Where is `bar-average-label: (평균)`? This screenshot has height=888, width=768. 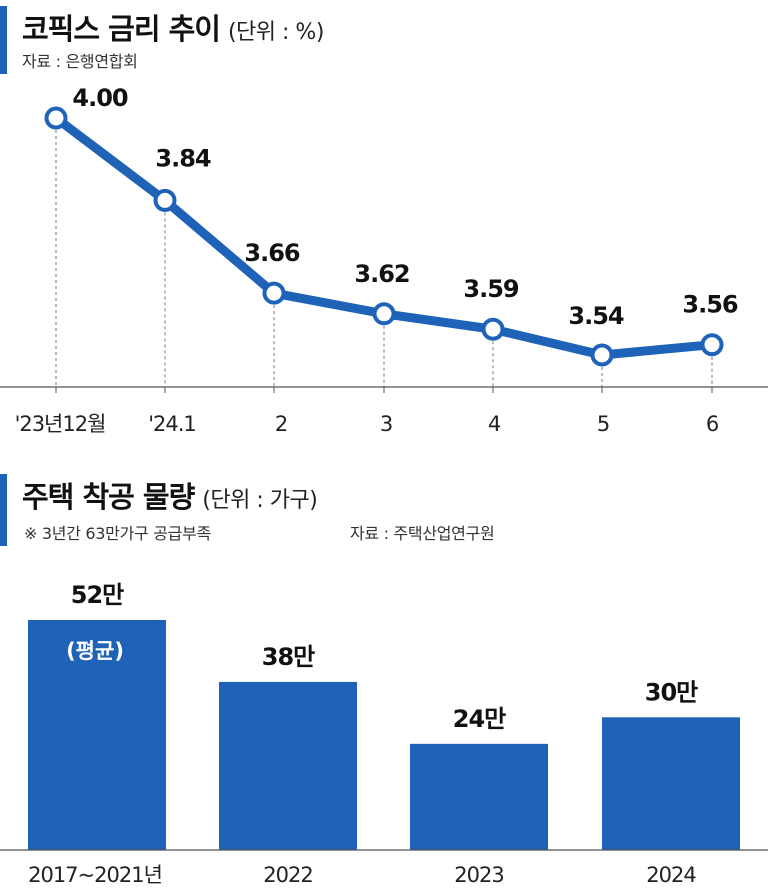 bar-average-label: (평균) is located at coordinates (95, 651).